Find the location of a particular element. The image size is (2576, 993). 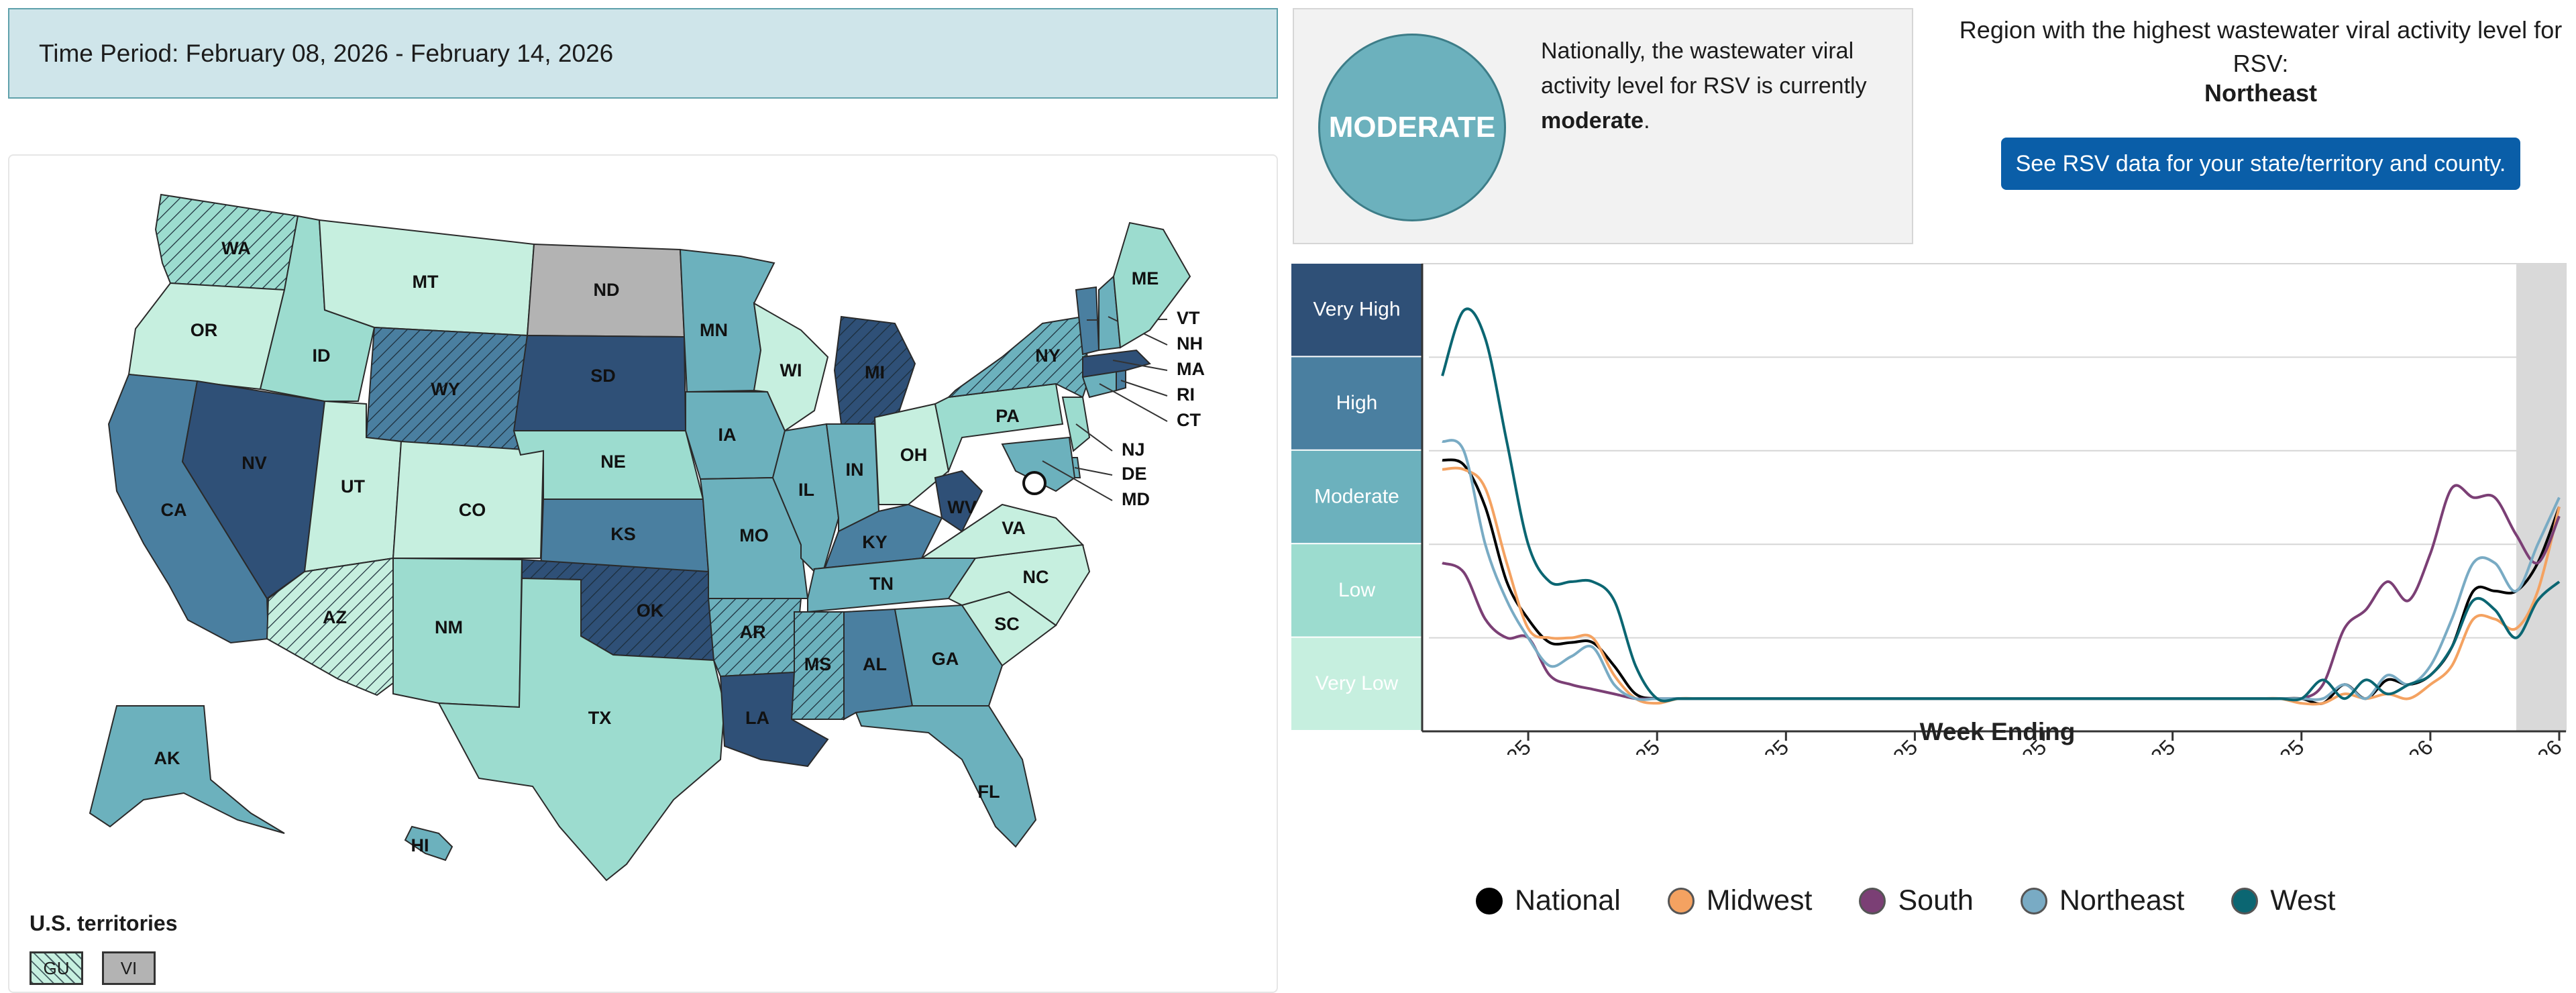

state-wy: WY is located at coordinates (447, 391).